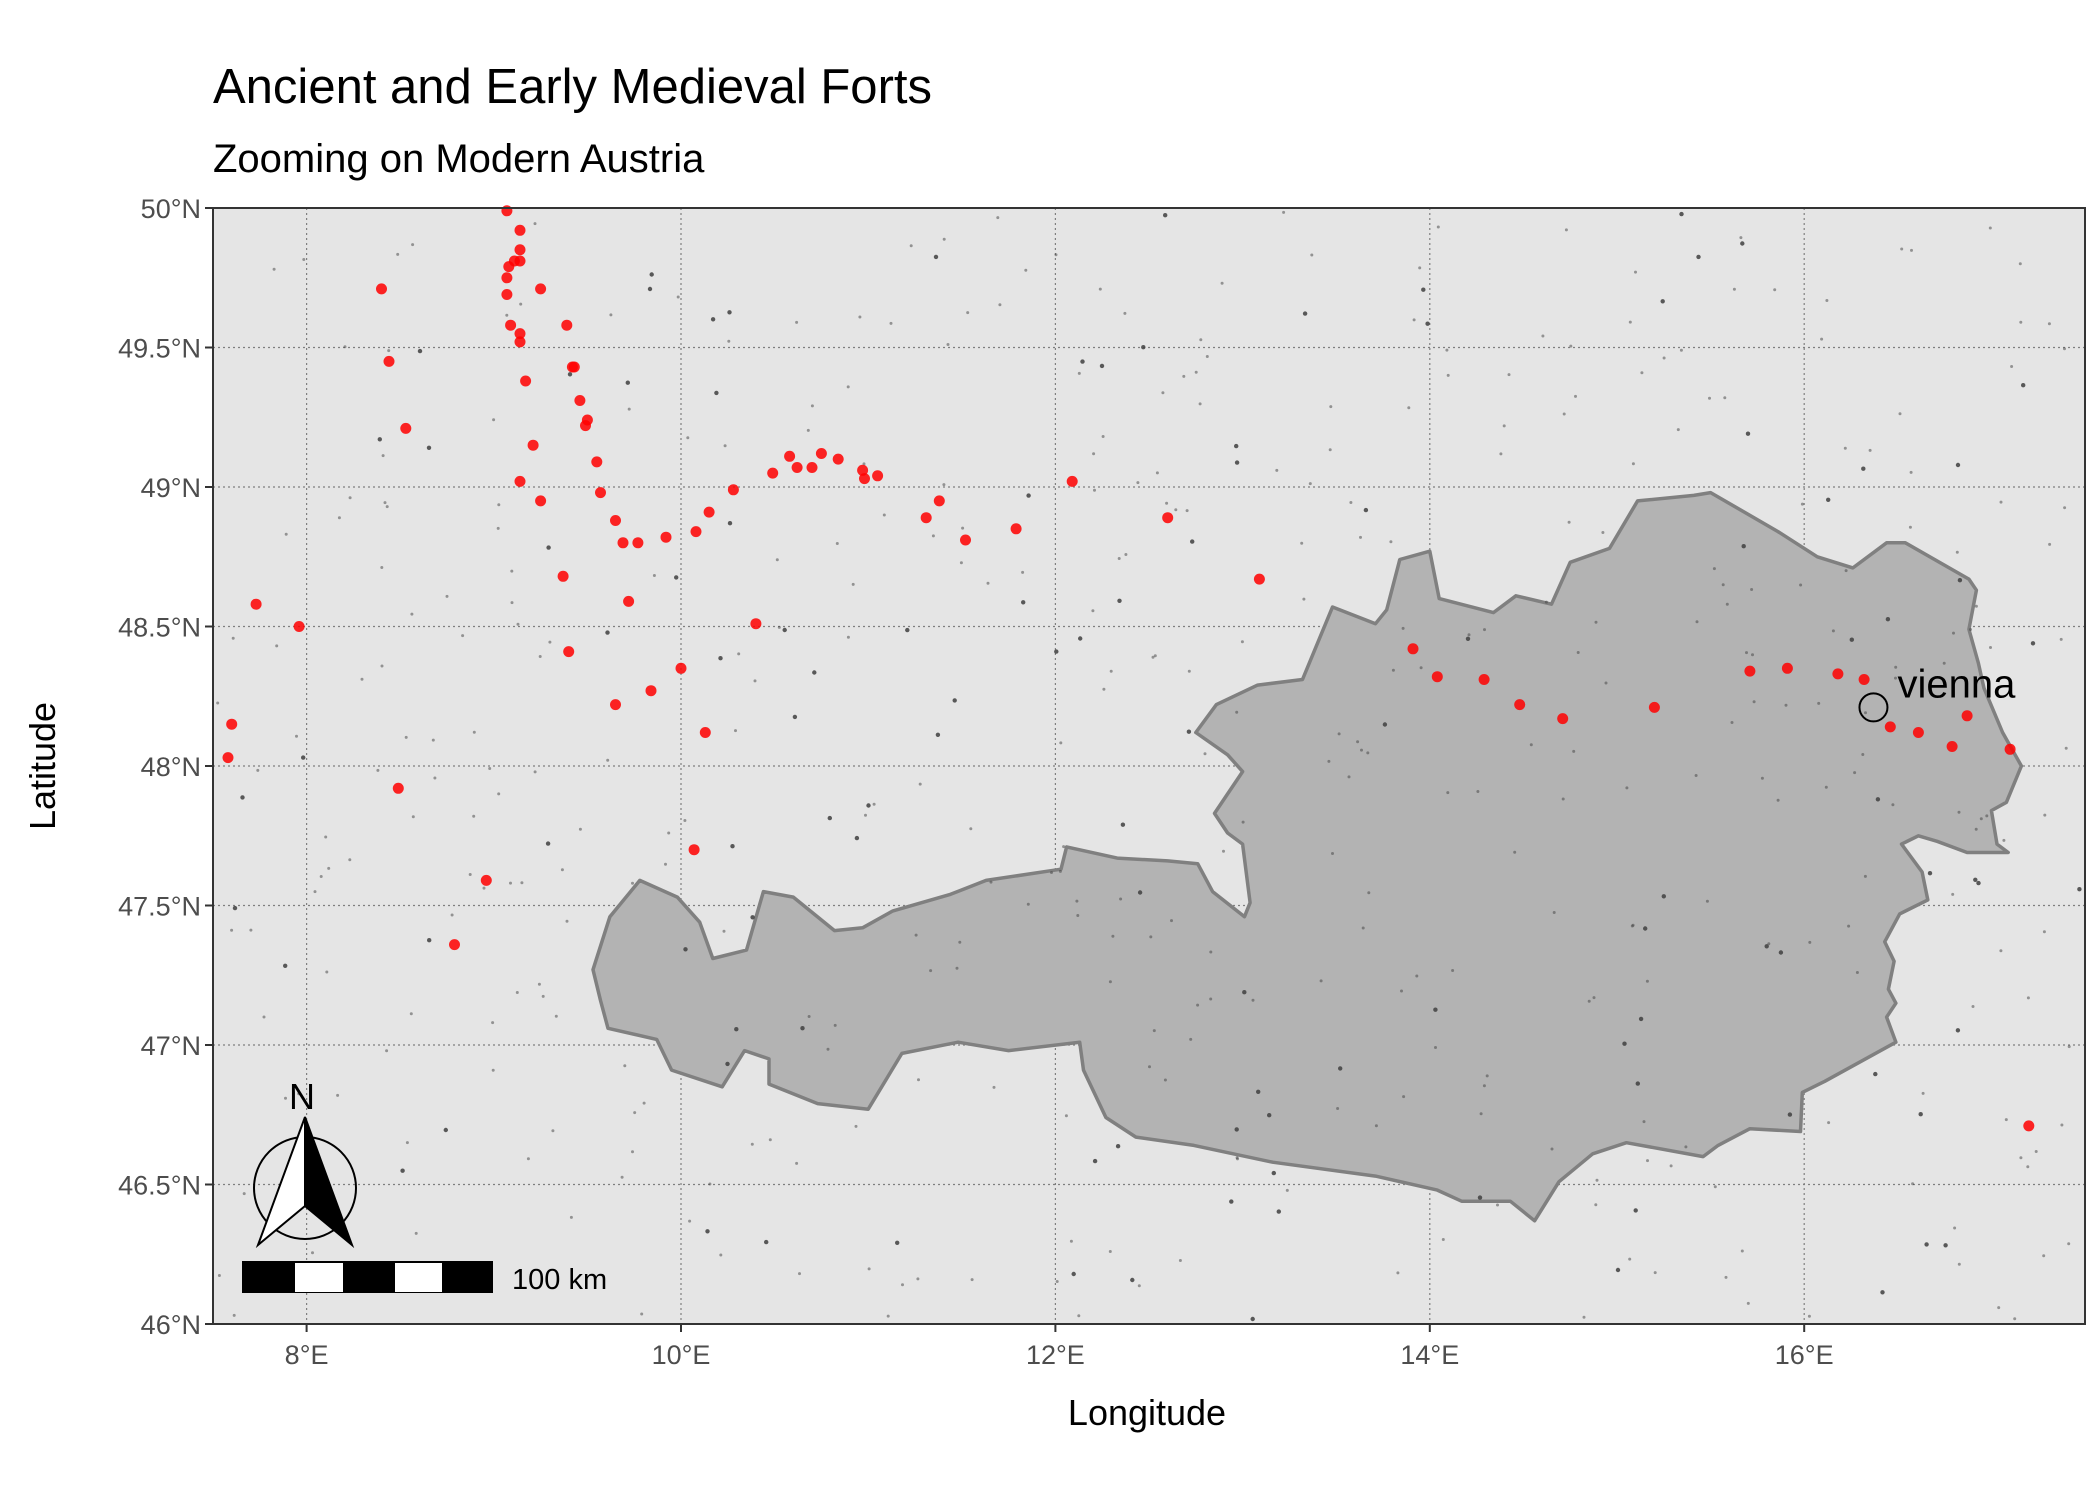 The height and width of the screenshot is (1500, 2100). What do you see at coordinates (171, 1046) in the screenshot?
I see `y-tick-label: 47°N` at bounding box center [171, 1046].